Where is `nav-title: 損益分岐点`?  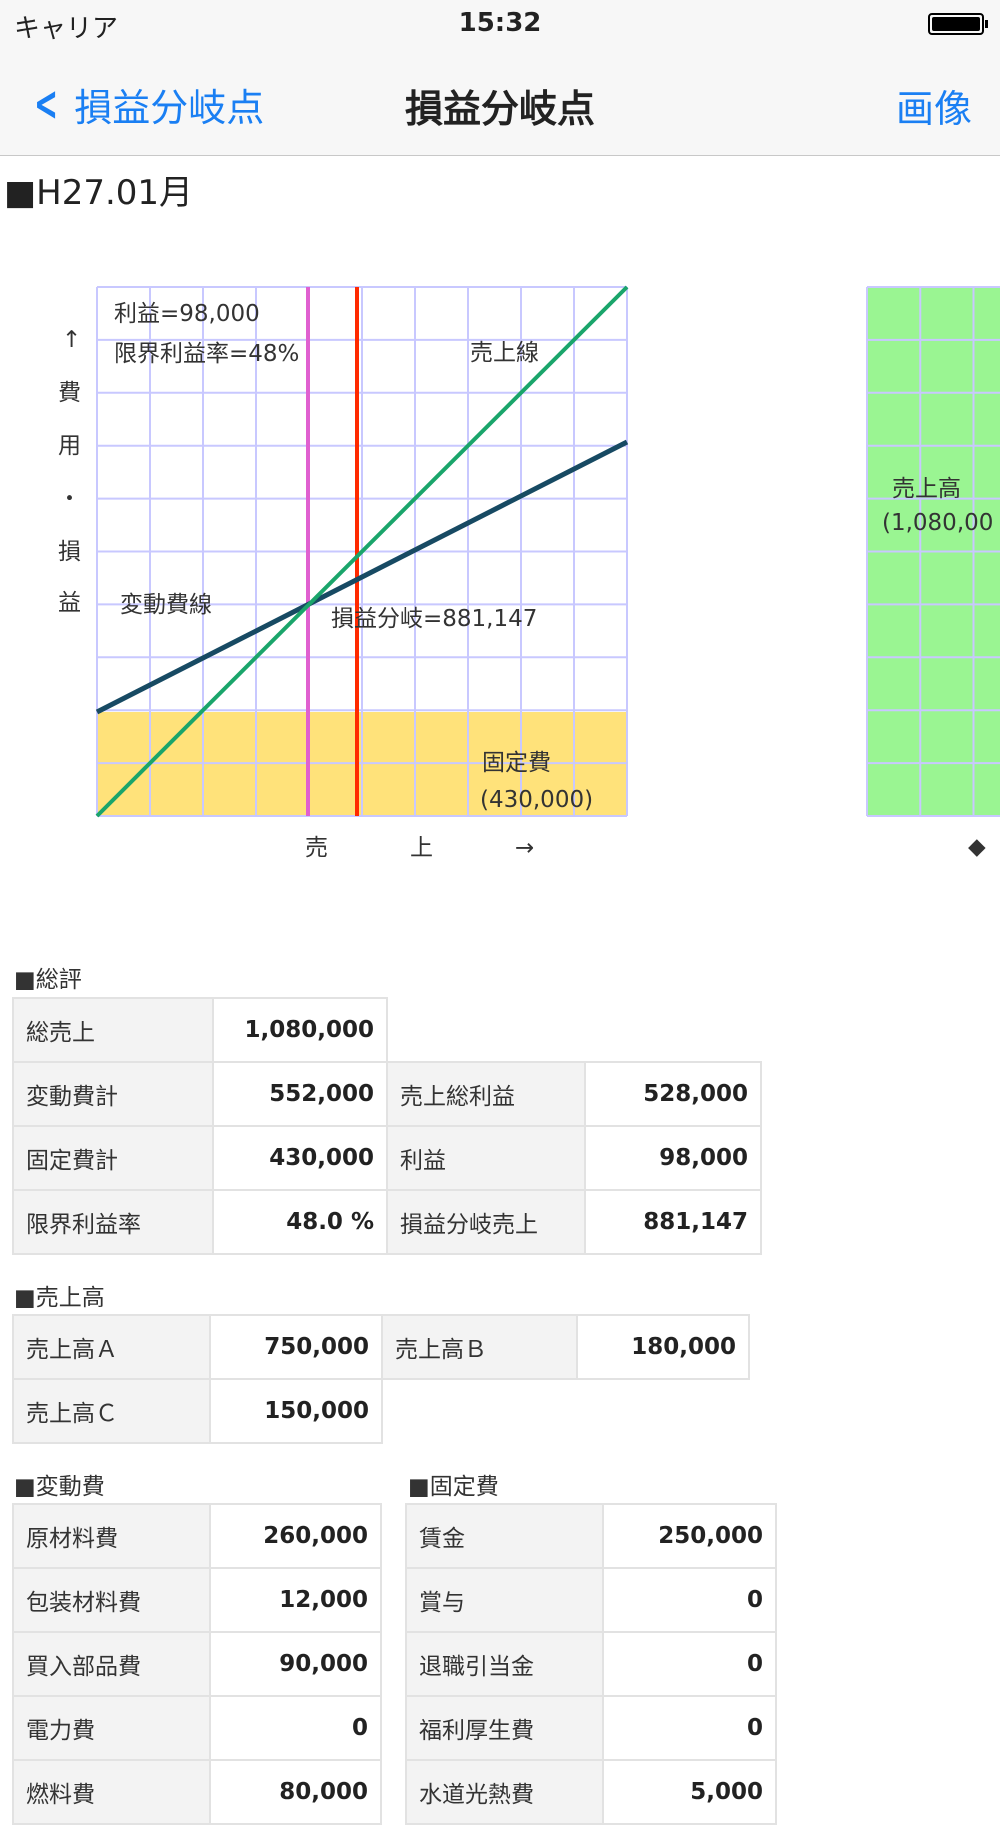 nav-title: 損益分岐点 is located at coordinates (499, 109).